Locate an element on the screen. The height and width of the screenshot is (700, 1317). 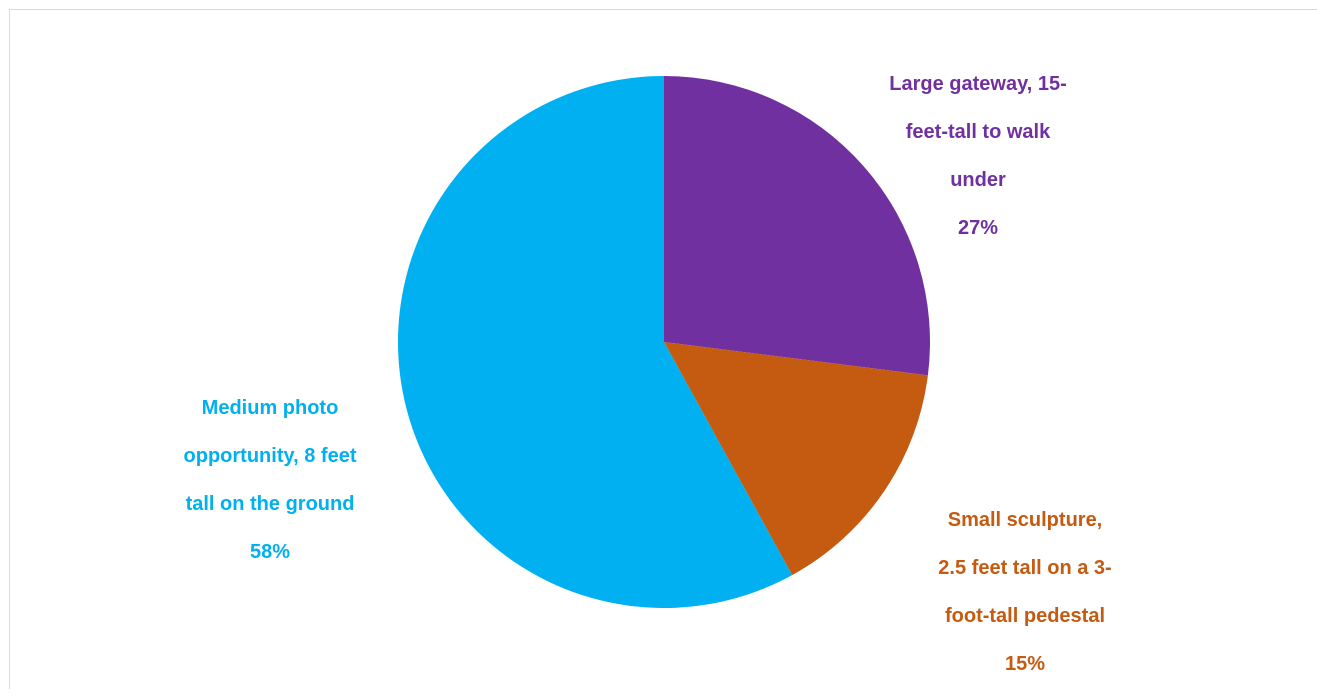
slice-label-line: Small sculpture, is located at coordinates (1025, 520).